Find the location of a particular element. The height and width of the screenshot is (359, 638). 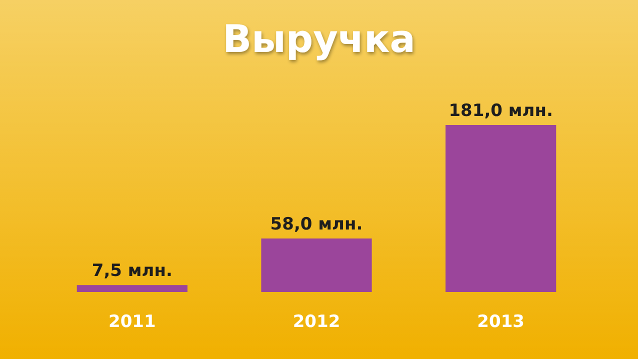

chart-title: Выручка is located at coordinates (319, 39).